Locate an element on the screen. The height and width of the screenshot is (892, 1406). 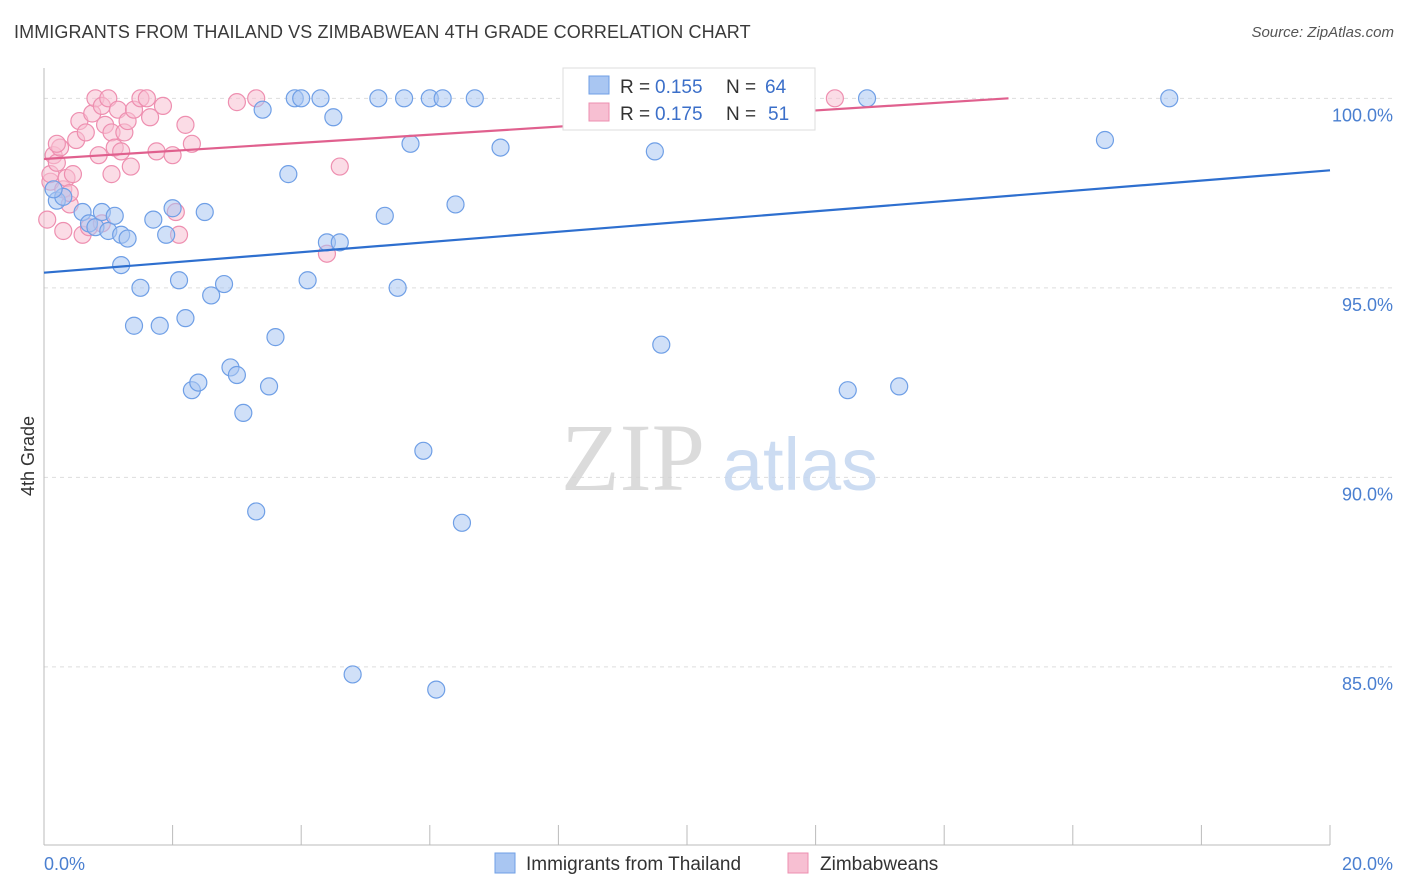
series-legend-label-zimbabwe: Zimbabweans is located at coordinates (879, 864).